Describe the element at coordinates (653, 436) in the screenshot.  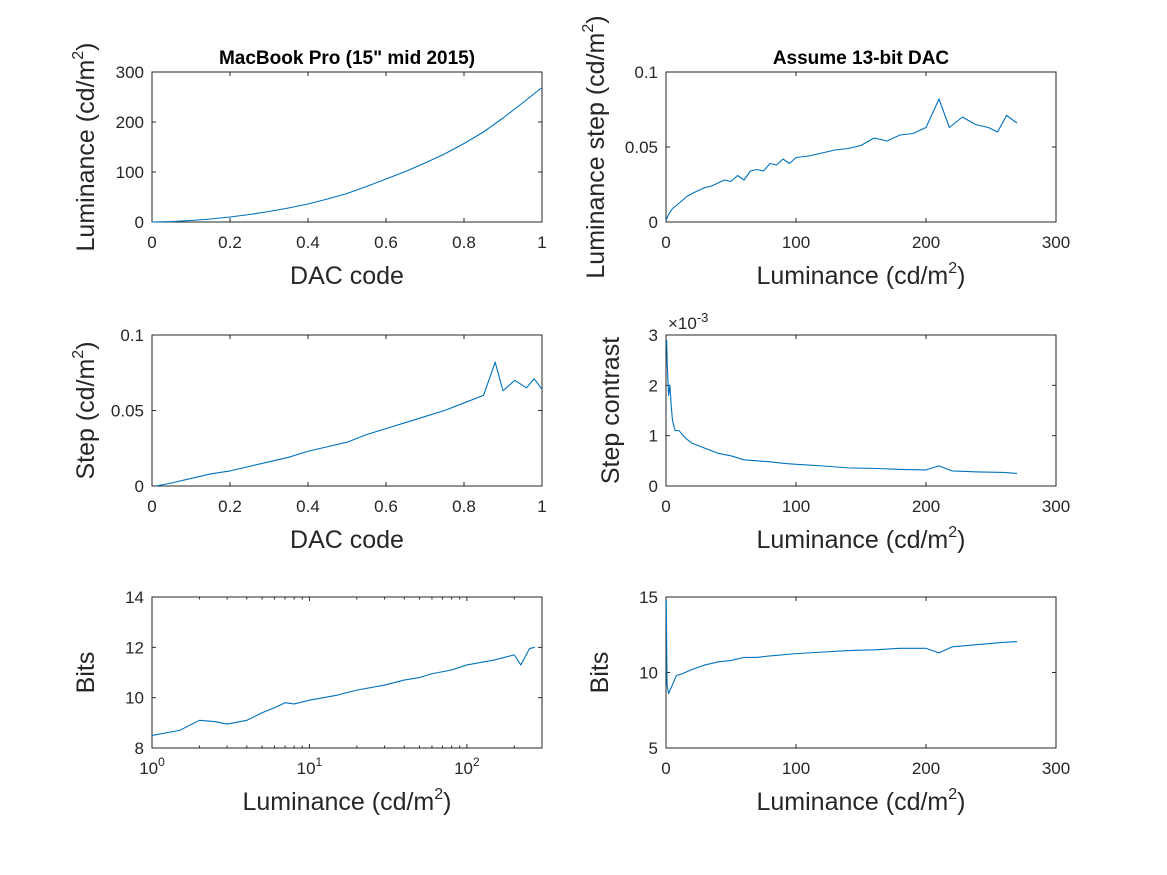
I see `y-tick-label: 1` at that location.